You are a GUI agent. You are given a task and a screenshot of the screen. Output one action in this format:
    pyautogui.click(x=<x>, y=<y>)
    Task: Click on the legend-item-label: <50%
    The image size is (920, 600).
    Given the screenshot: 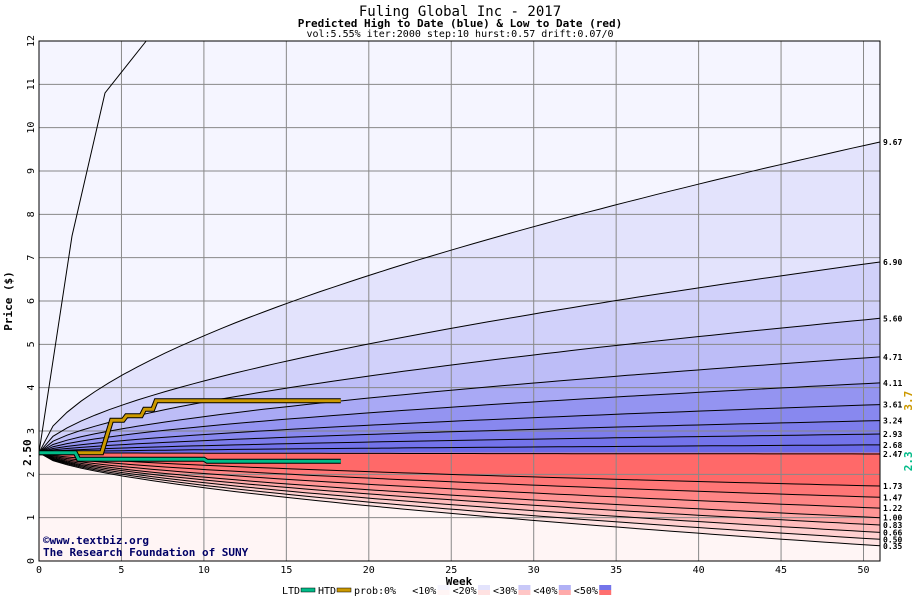 What is the action you would take?
    pyautogui.click(x=586, y=591)
    